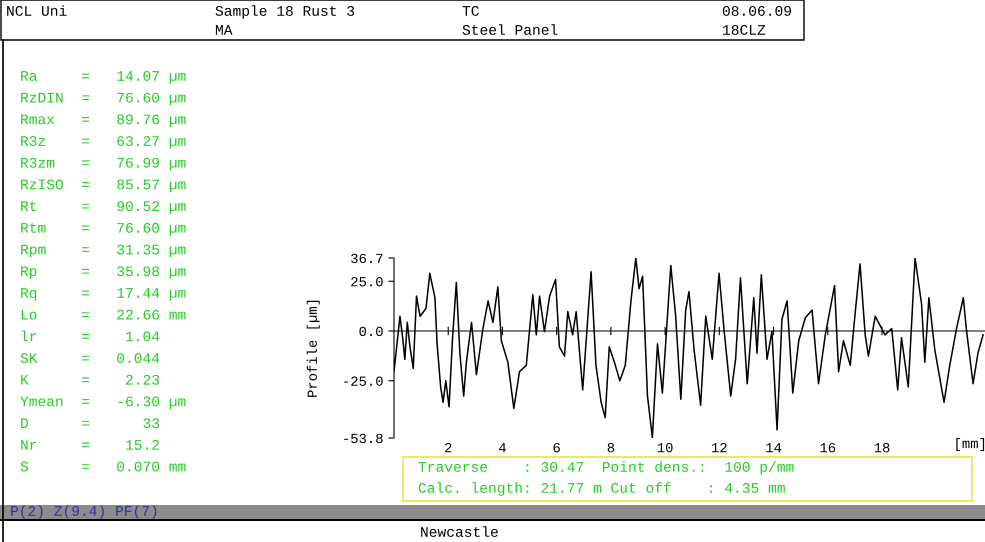  What do you see at coordinates (459, 531) in the screenshot?
I see `text: Newcastle` at bounding box center [459, 531].